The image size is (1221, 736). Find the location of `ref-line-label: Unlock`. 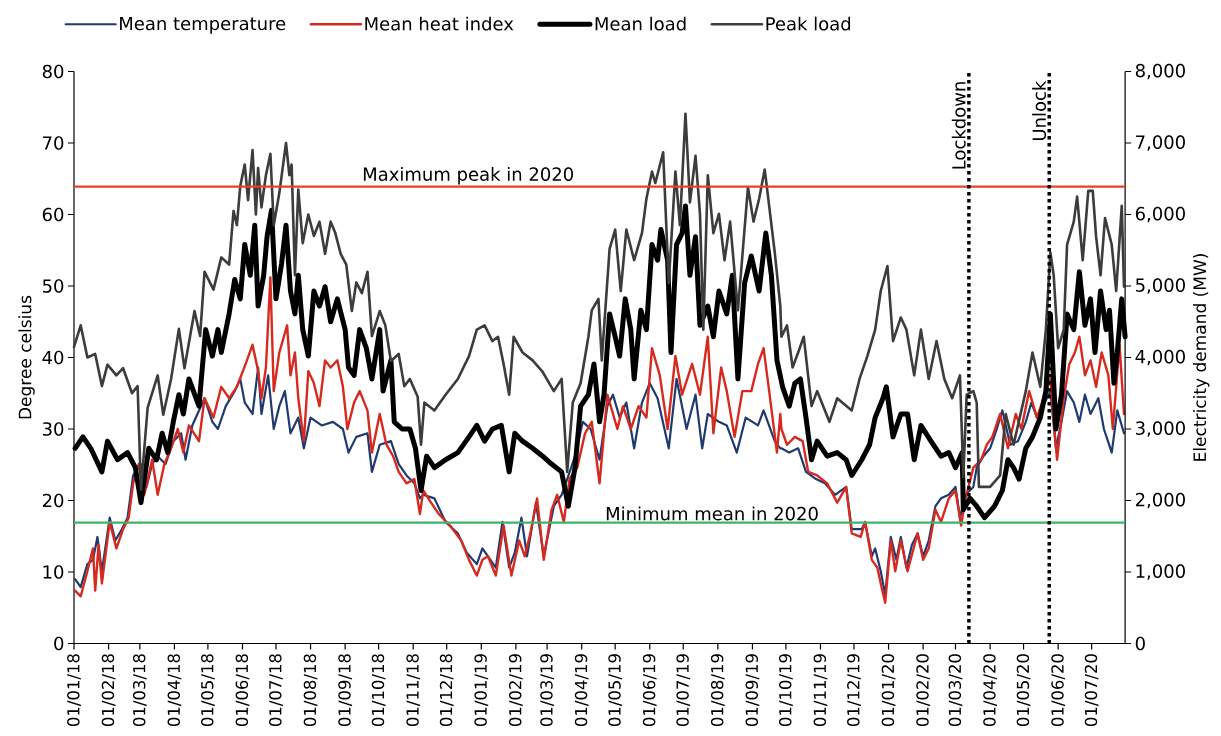

ref-line-label: Unlock is located at coordinates (1039, 110).